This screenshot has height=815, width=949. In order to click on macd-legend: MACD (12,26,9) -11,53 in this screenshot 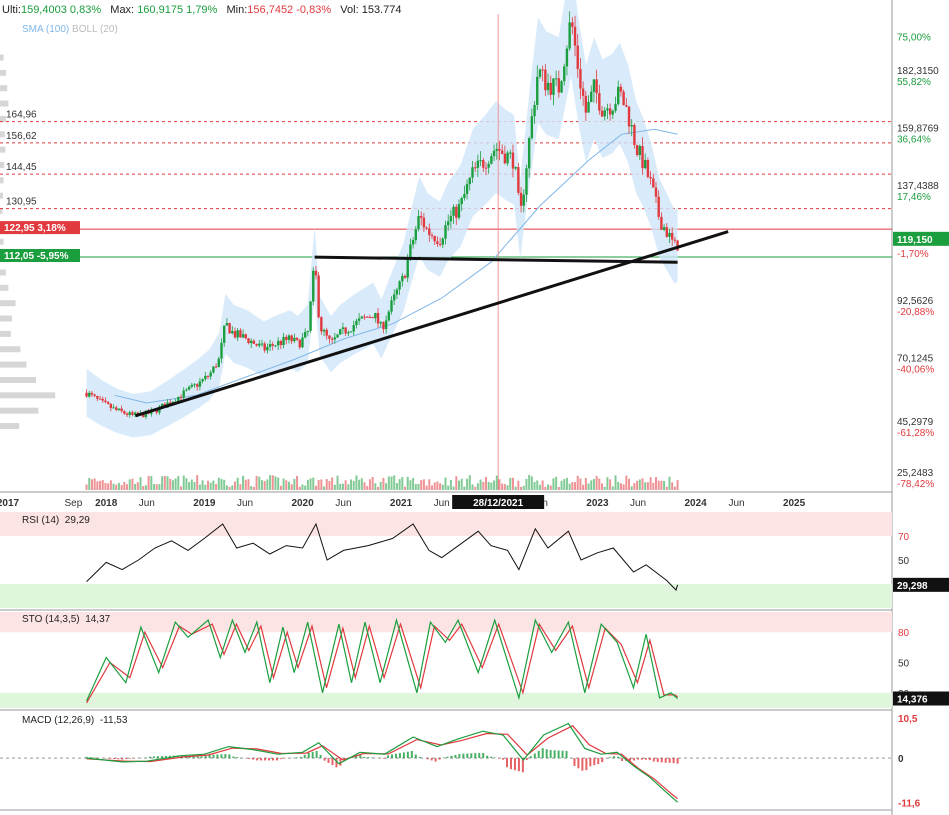, I will do `click(74, 720)`.